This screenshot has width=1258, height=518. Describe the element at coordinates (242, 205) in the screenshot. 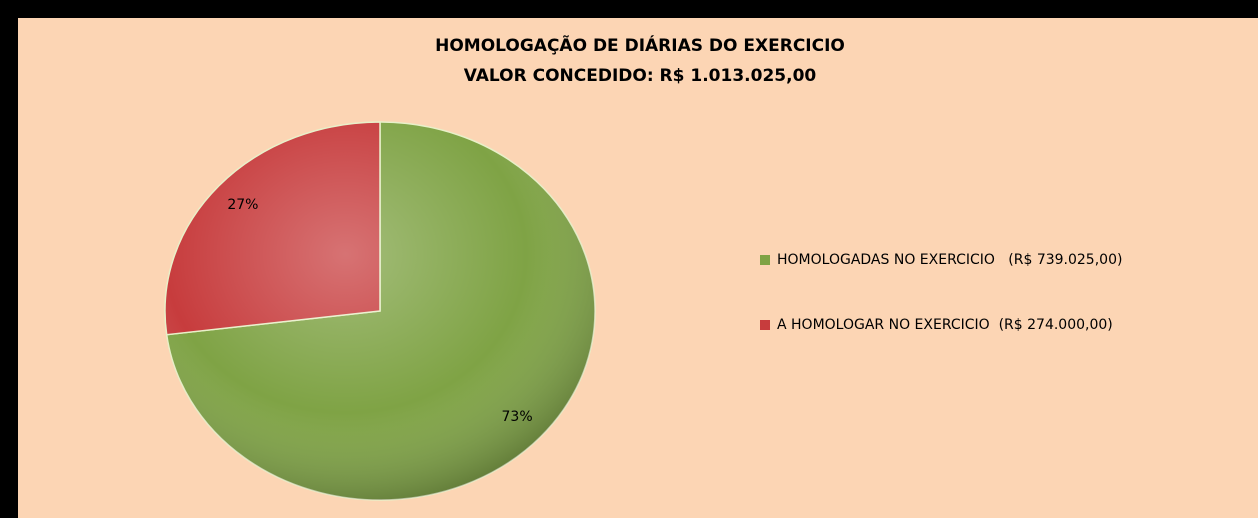

I see `data-label: 27%` at that location.